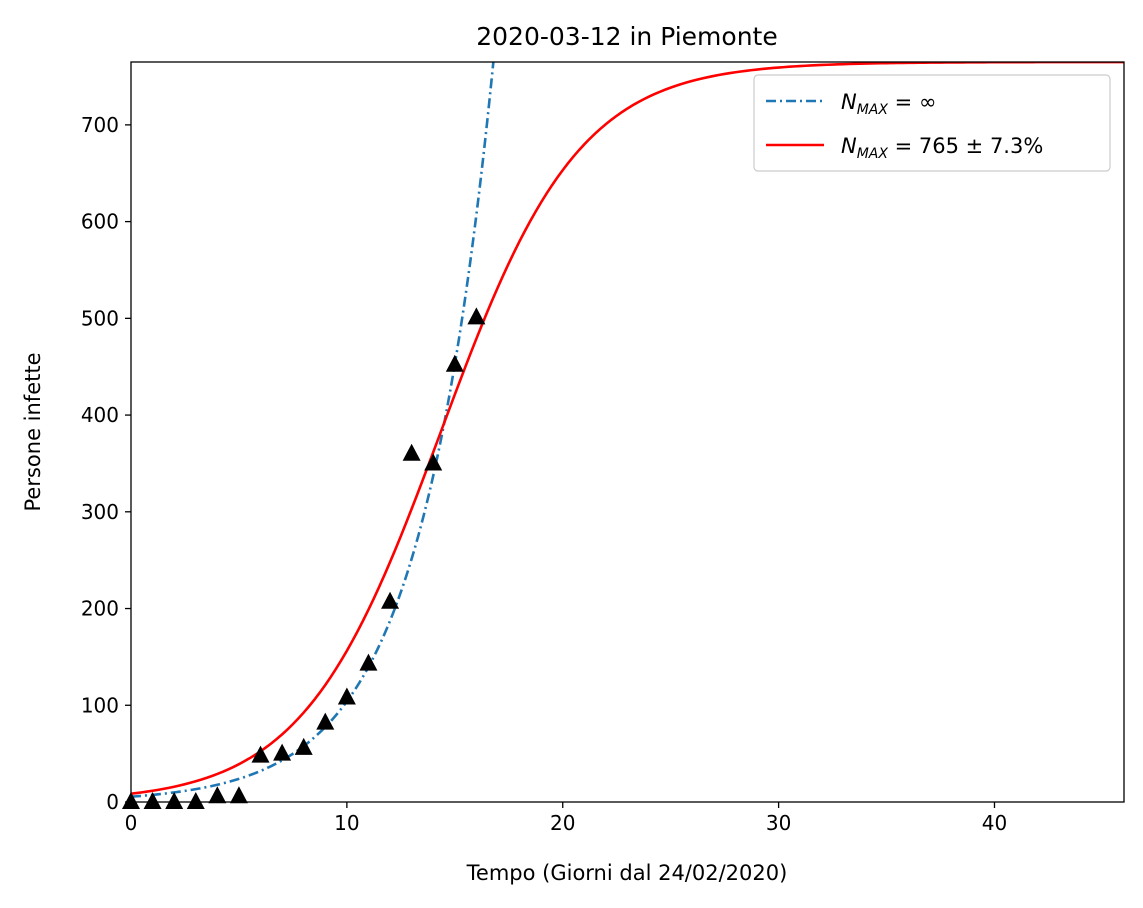 The image size is (1143, 908). I want to click on y-tick-label: 700, so click(100, 125).